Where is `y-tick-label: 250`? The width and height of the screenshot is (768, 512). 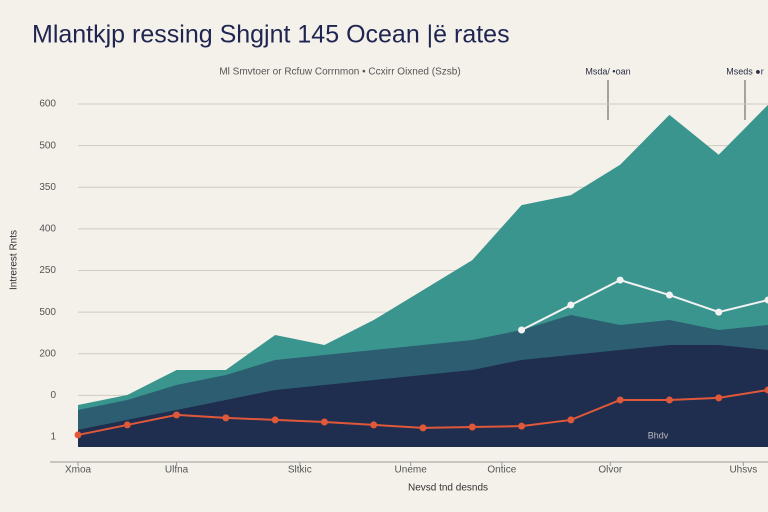 y-tick-label: 250 is located at coordinates (47, 270).